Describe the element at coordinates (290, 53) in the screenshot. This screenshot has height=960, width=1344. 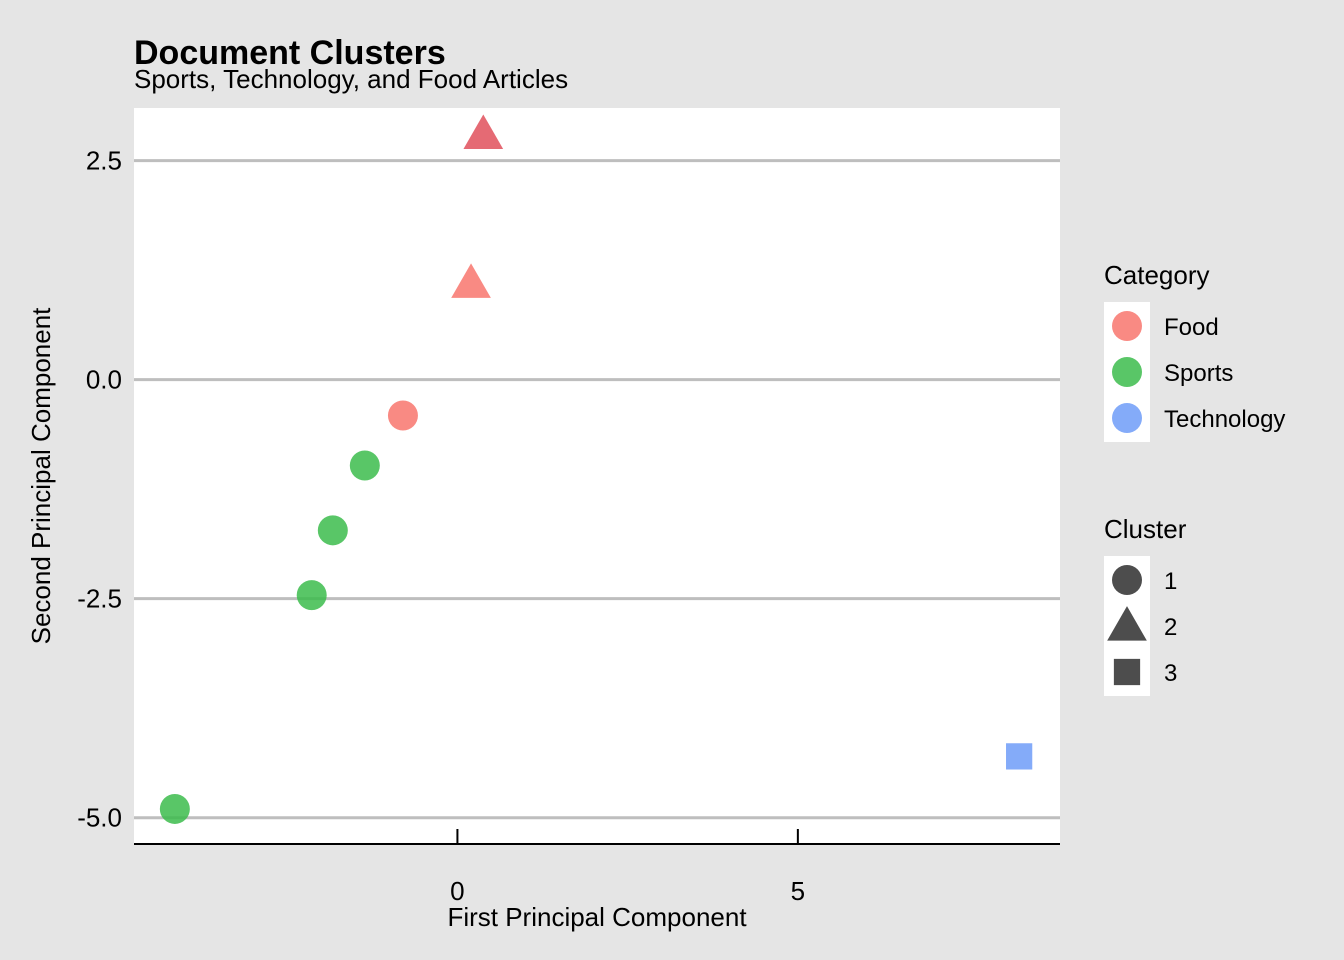
I see `chart-title: Document Clusters` at that location.